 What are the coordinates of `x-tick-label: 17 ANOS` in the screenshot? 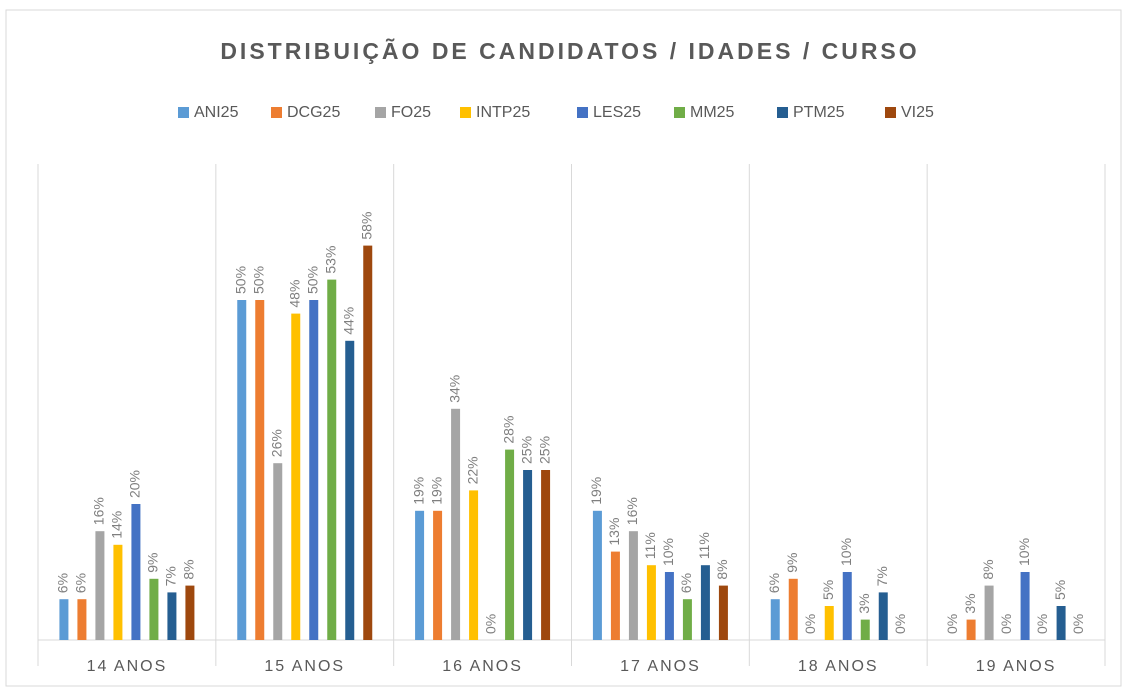 It's located at (660, 666).